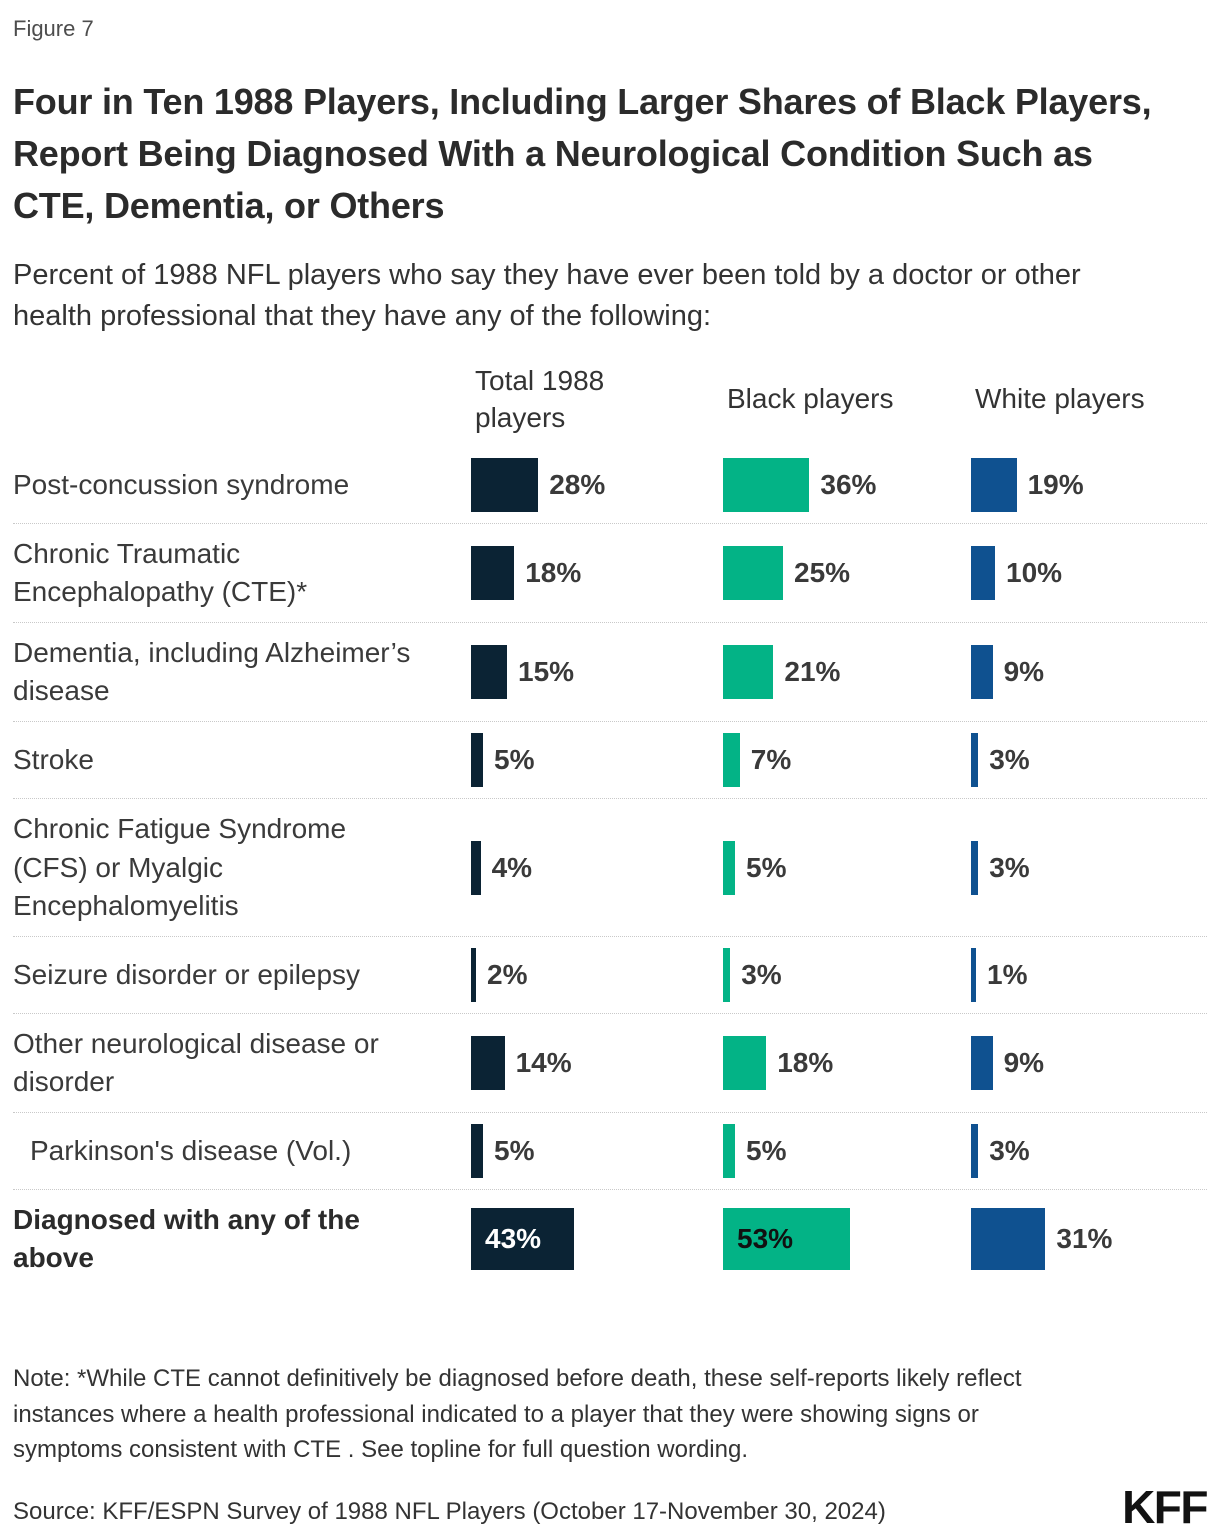 The height and width of the screenshot is (1540, 1220). Describe the element at coordinates (212, 672) in the screenshot. I see `row-label: Dementia, including Alzheimer’s disease` at that location.